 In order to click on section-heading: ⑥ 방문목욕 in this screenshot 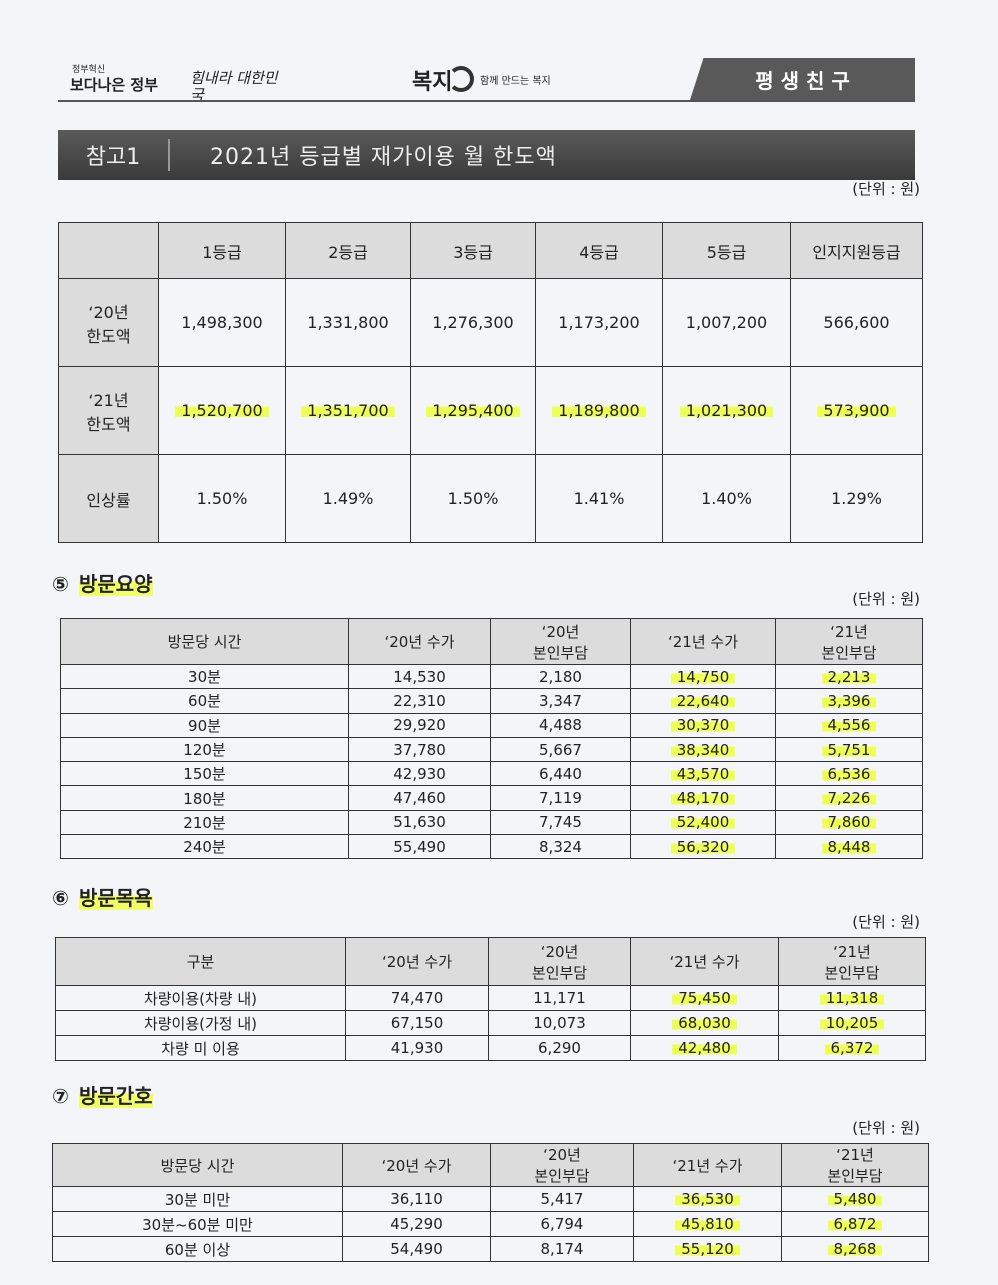, I will do `click(102, 896)`.